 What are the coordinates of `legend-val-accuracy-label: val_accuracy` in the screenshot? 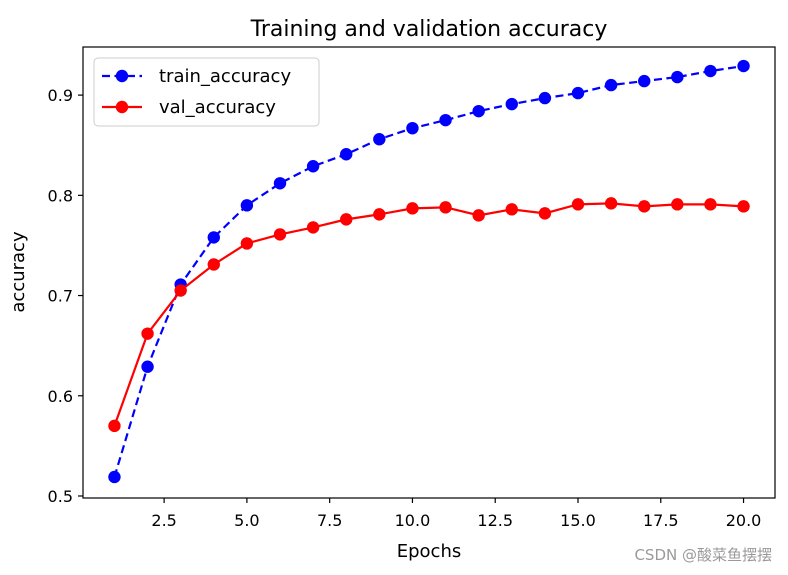 It's located at (217, 107).